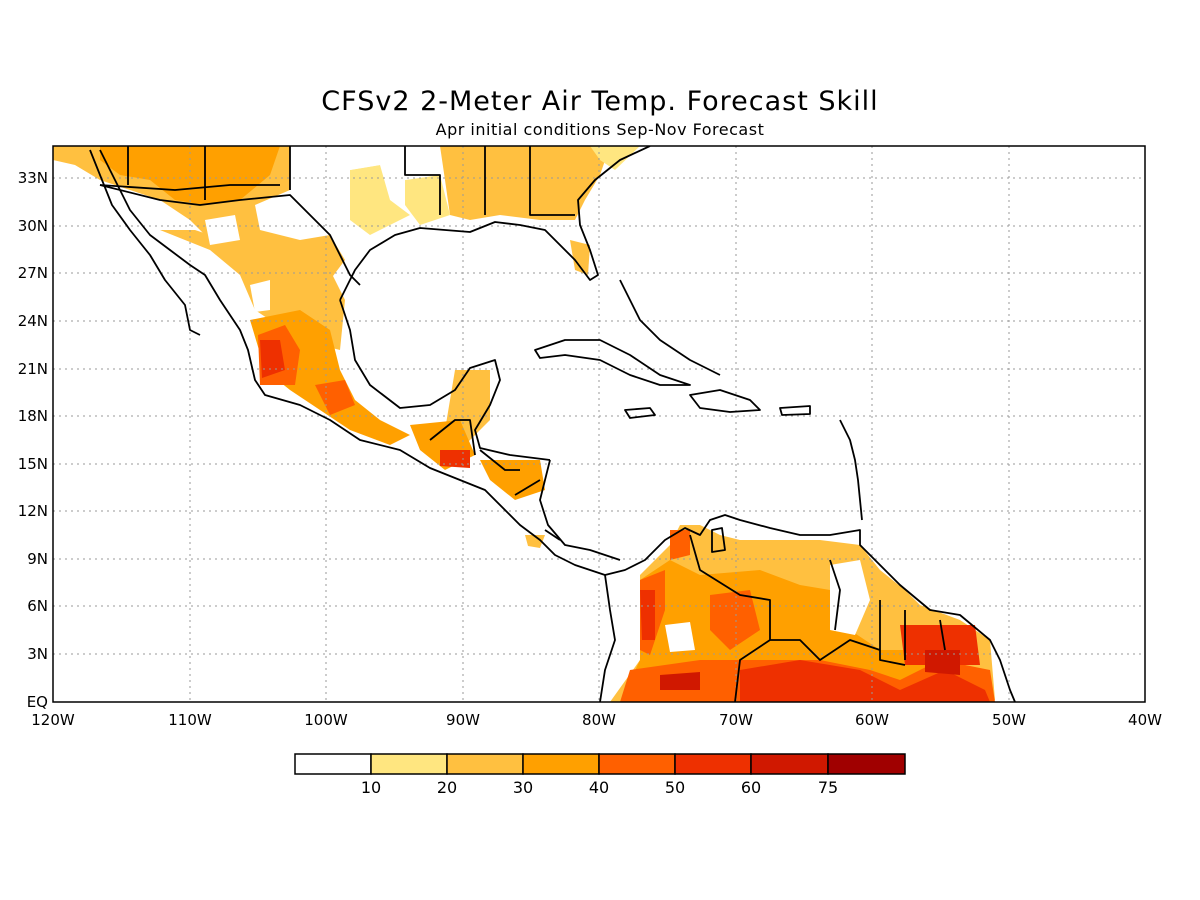  Describe the element at coordinates (190, 720) in the screenshot. I see `lon-label: 110W` at that location.